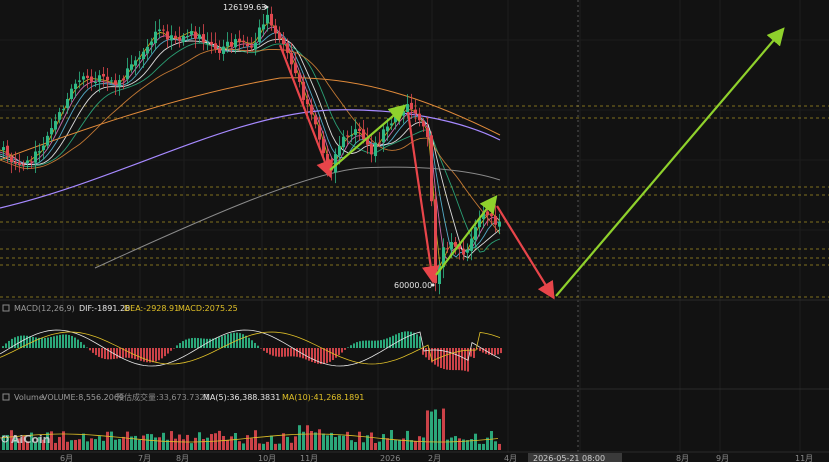 The width and height of the screenshot is (829, 462). Describe the element at coordinates (29, 397) in the screenshot. I see `volume-title: Volume` at that location.